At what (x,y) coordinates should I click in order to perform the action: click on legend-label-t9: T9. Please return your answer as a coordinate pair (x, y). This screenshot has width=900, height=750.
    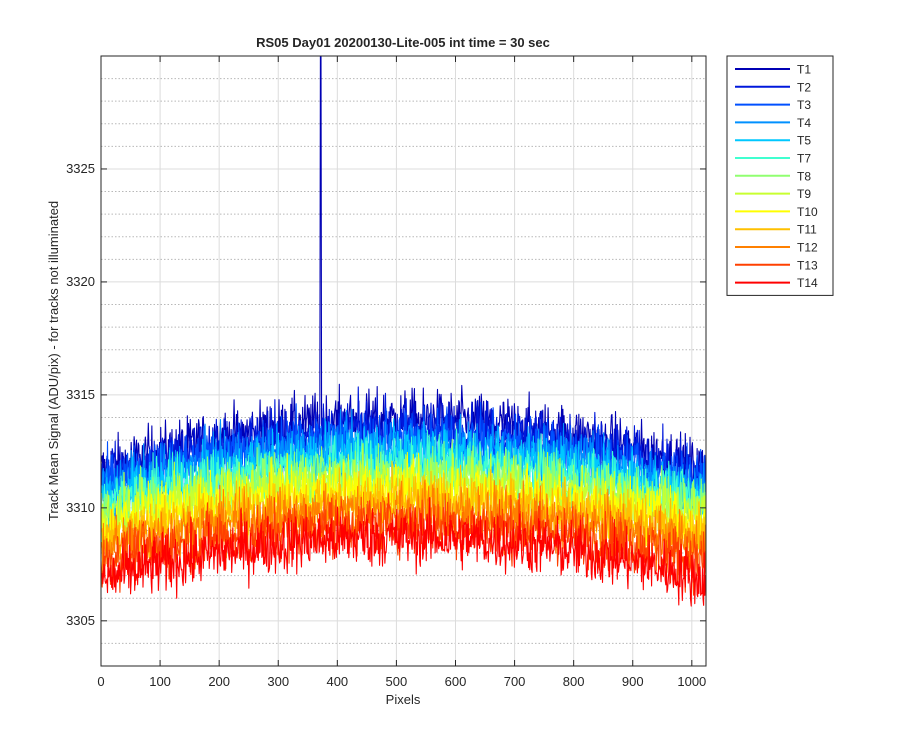
    Looking at the image, I should click on (804, 194).